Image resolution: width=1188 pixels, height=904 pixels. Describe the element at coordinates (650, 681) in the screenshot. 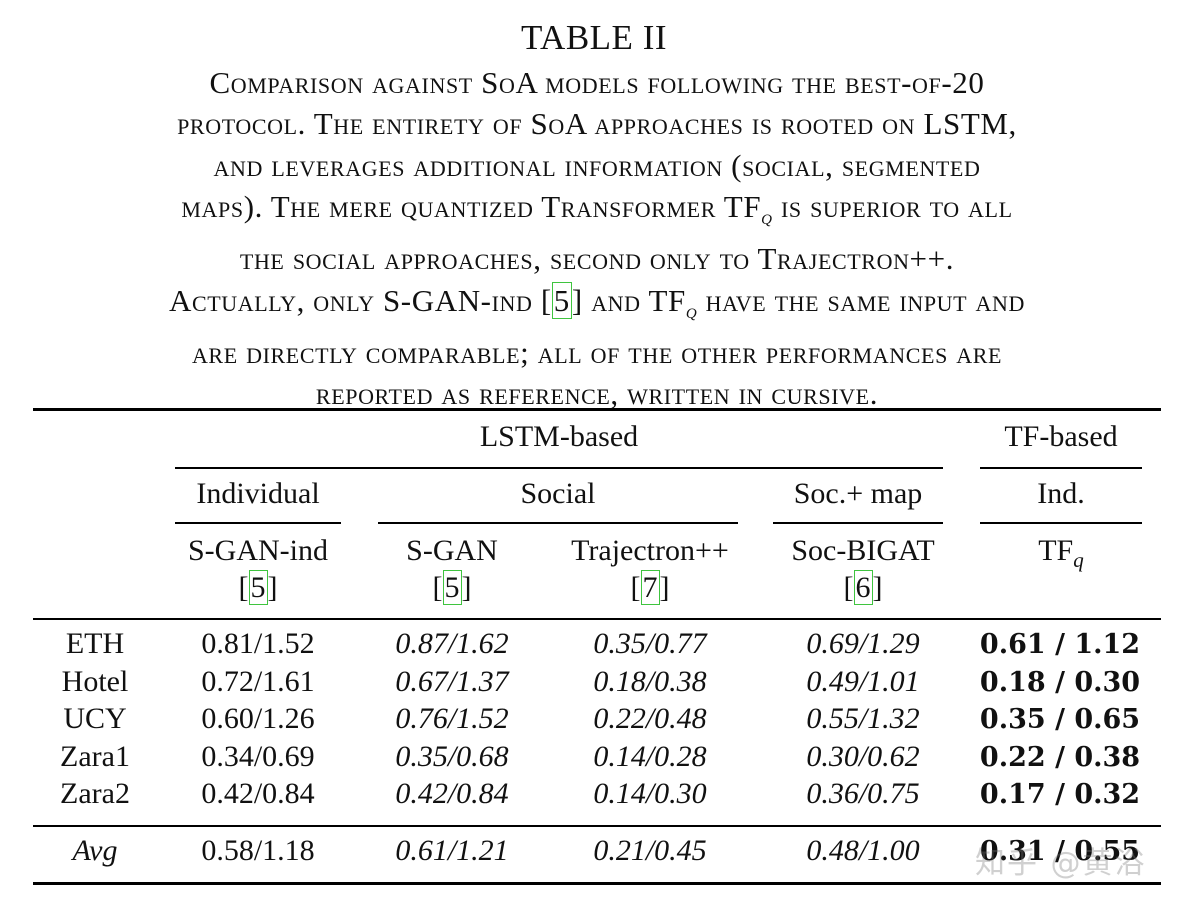

I see `cell-trajectron: 0.18/0.38` at that location.